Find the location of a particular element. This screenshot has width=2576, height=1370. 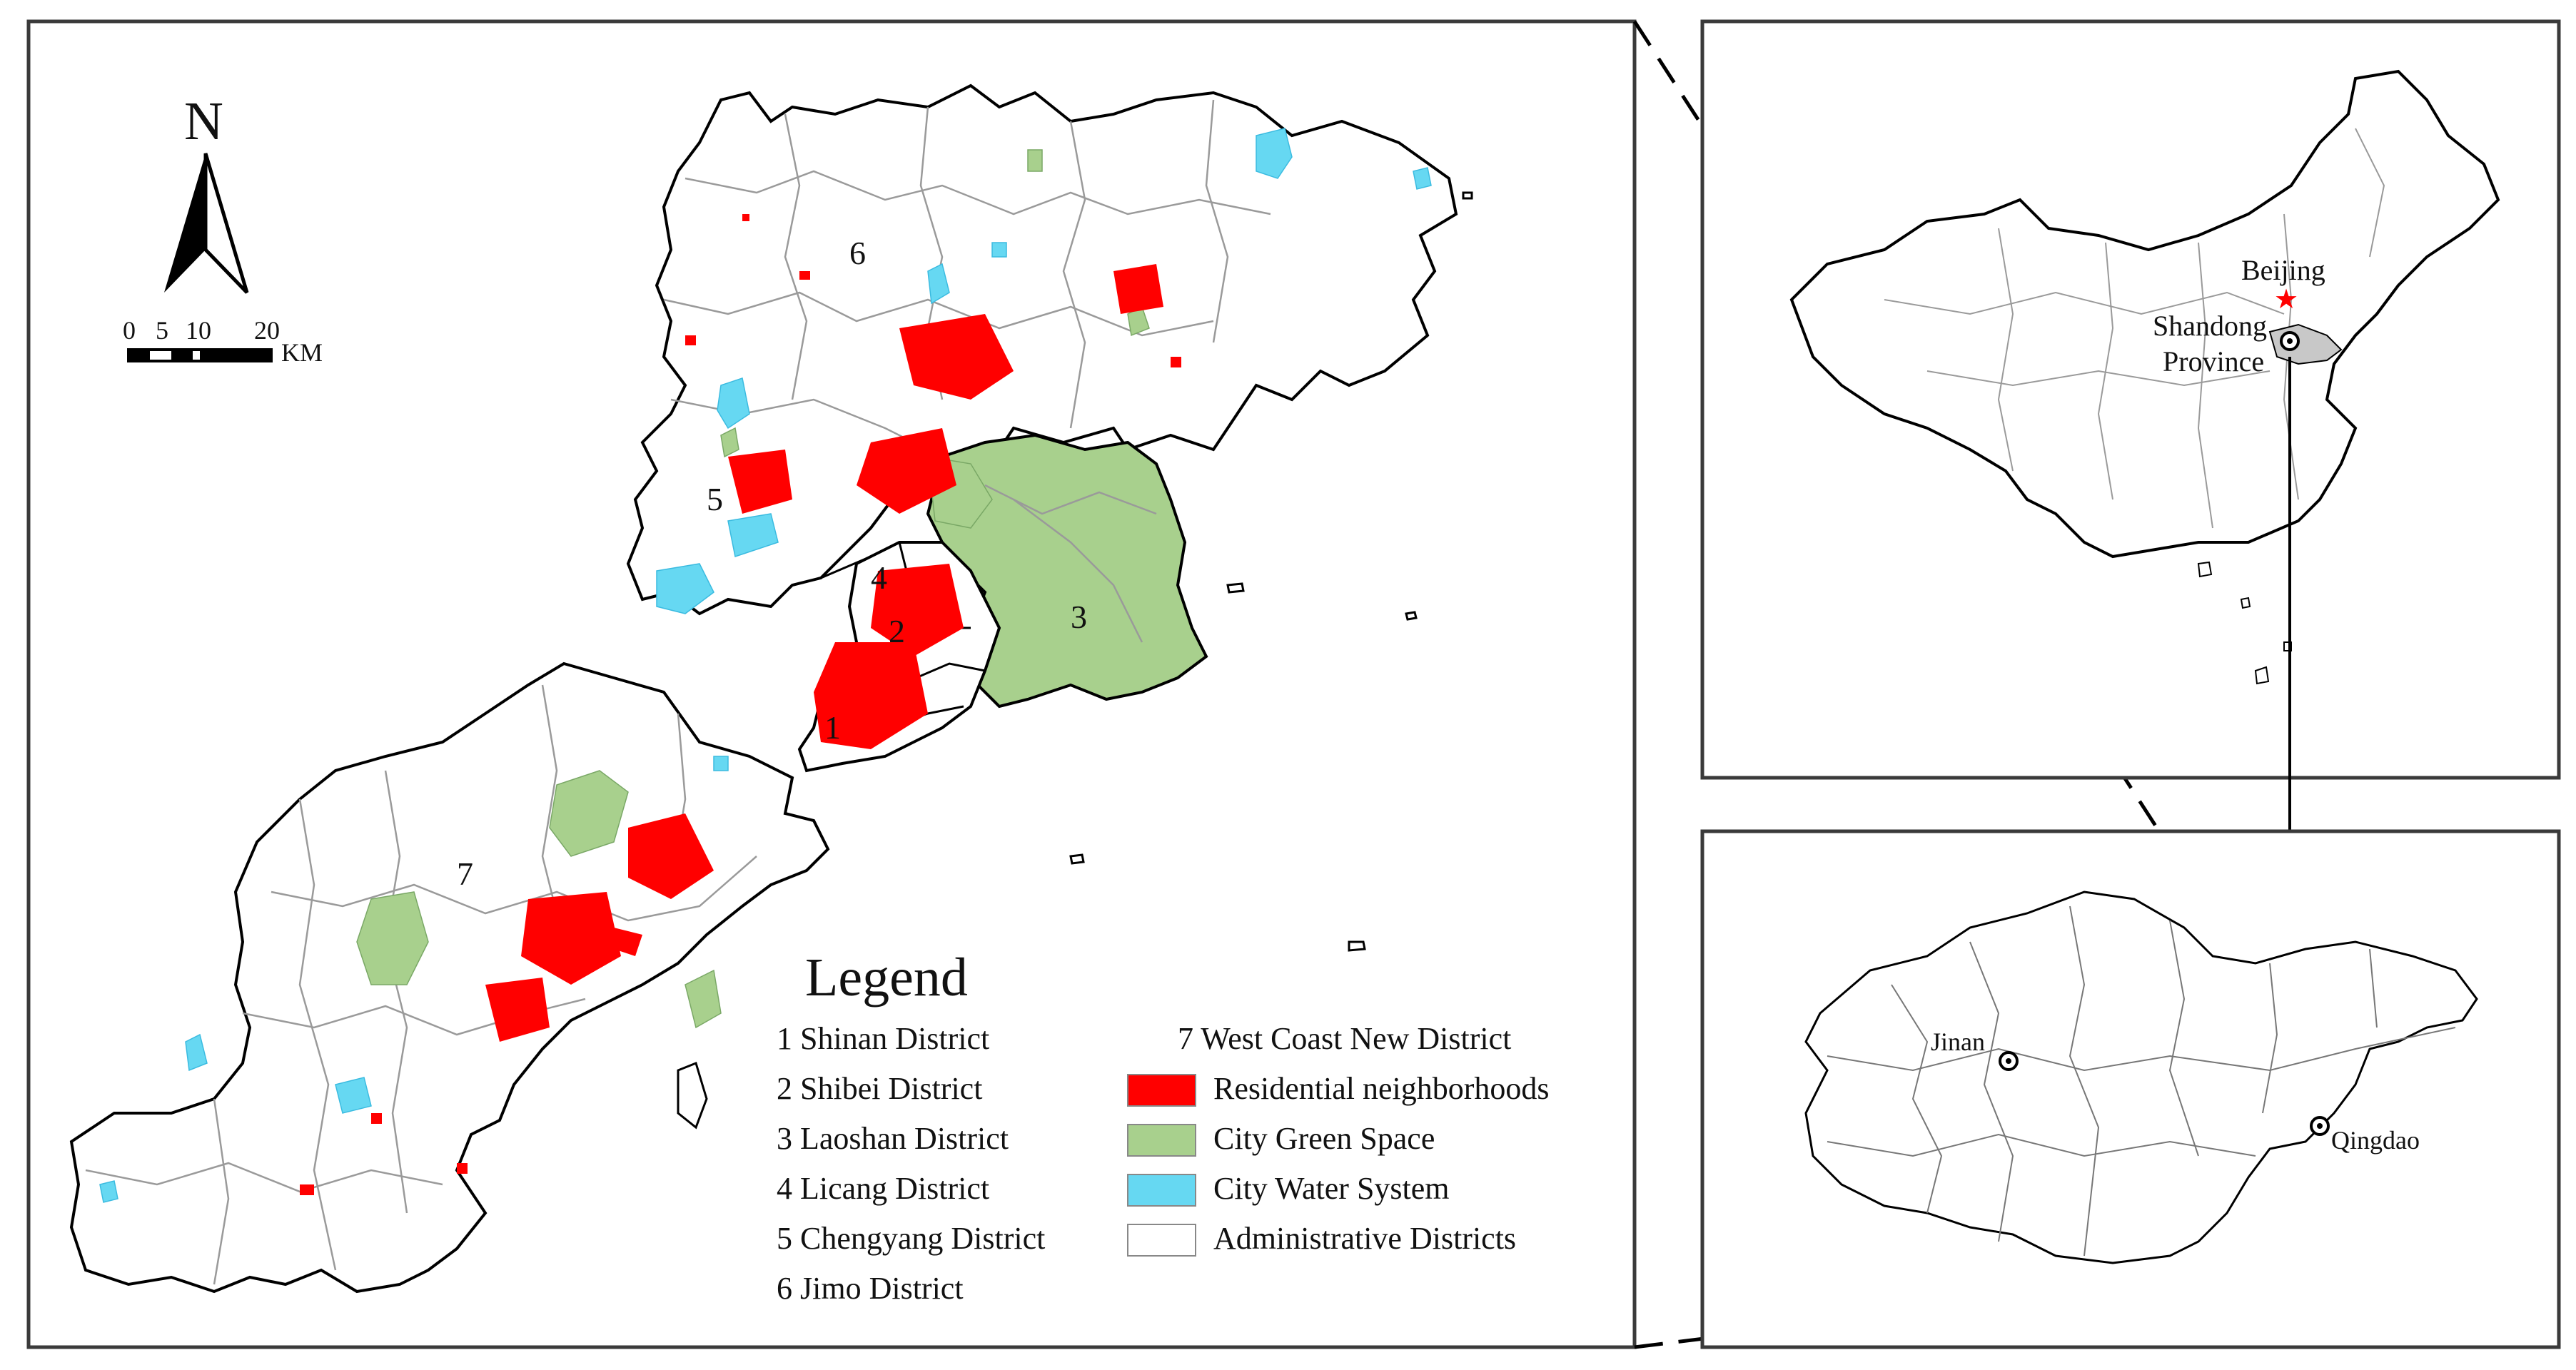

shandong-inset-panel: Jinan Qingdao is located at coordinates (2130, 1089).